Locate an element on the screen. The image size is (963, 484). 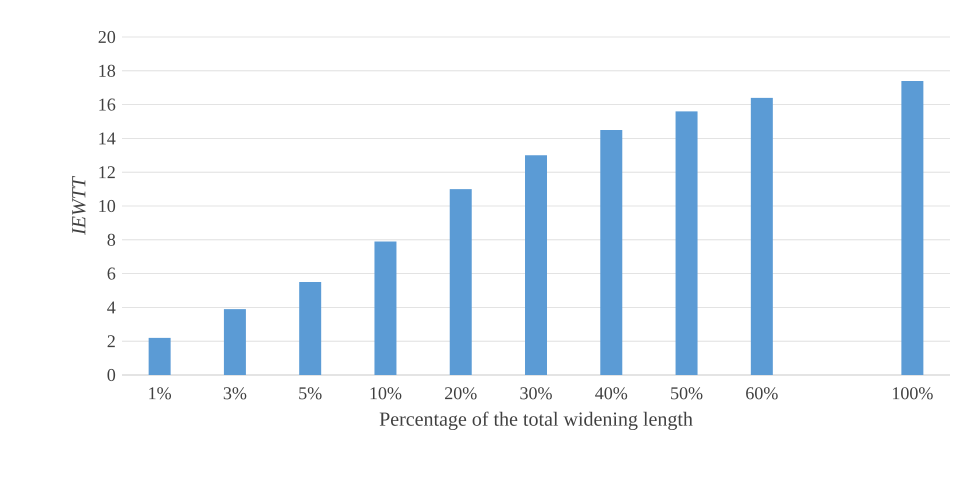
y-axis-title: IEWTT is located at coordinates (79, 205).